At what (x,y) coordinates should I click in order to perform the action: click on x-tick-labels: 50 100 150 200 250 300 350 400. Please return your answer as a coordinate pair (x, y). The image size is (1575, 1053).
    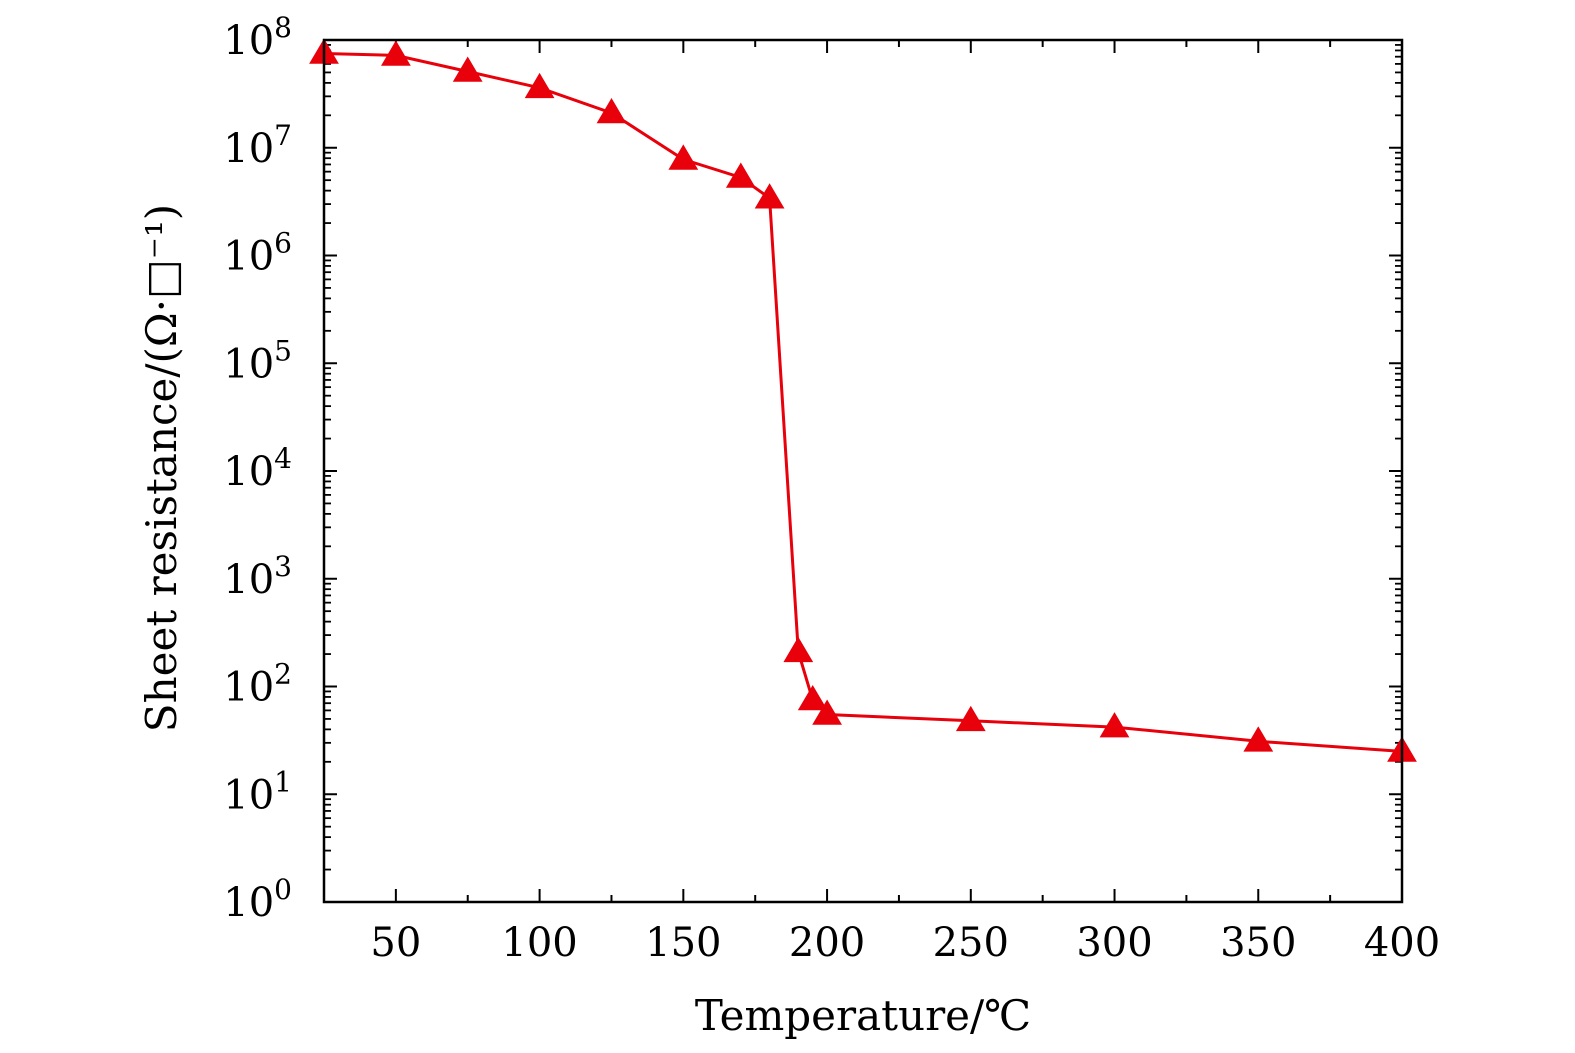
    Looking at the image, I should click on (905, 943).